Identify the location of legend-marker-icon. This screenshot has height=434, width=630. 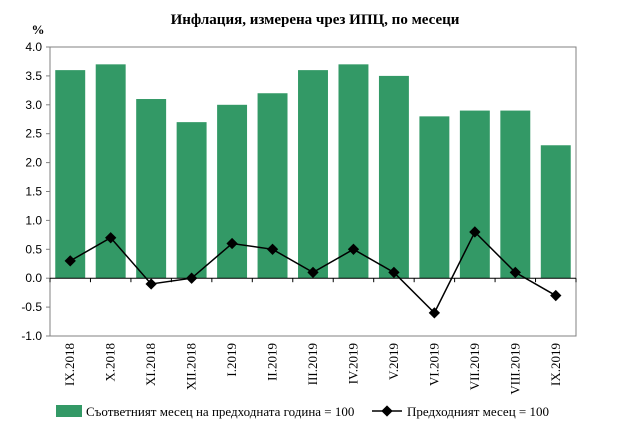
(387, 411).